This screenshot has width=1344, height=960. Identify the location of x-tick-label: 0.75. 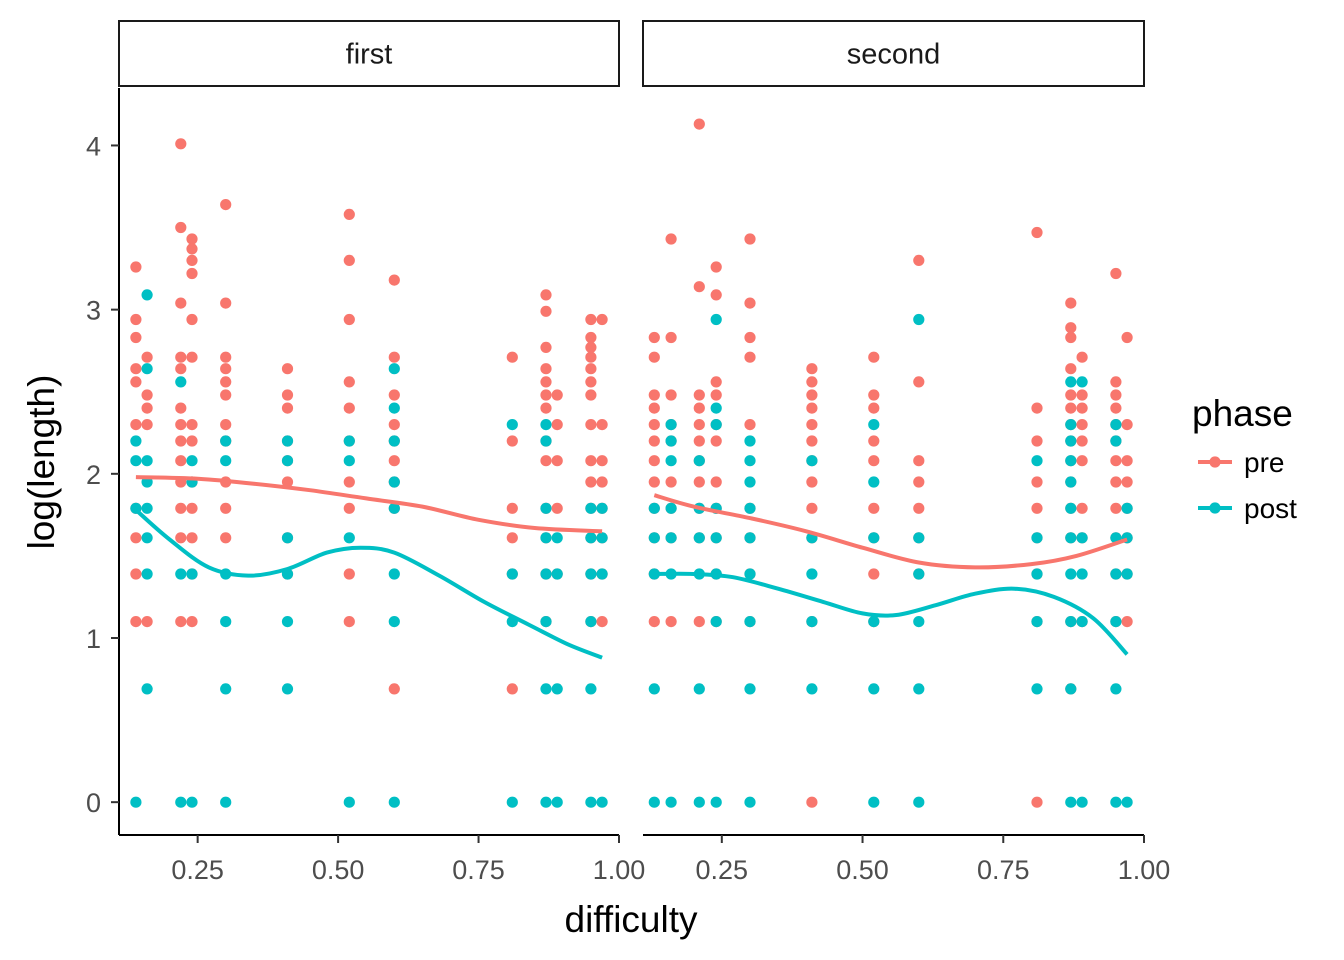
(1003, 870).